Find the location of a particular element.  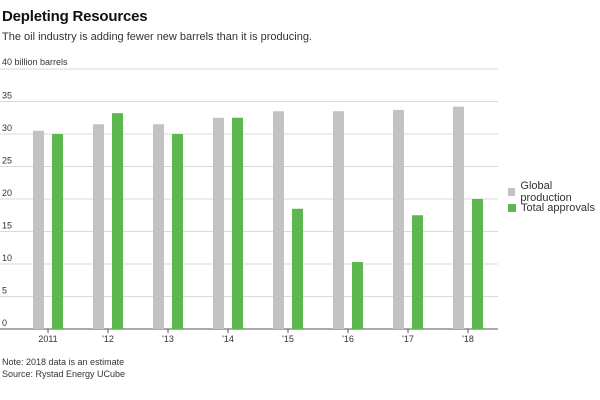

y-tick-label: 10 is located at coordinates (7, 258).